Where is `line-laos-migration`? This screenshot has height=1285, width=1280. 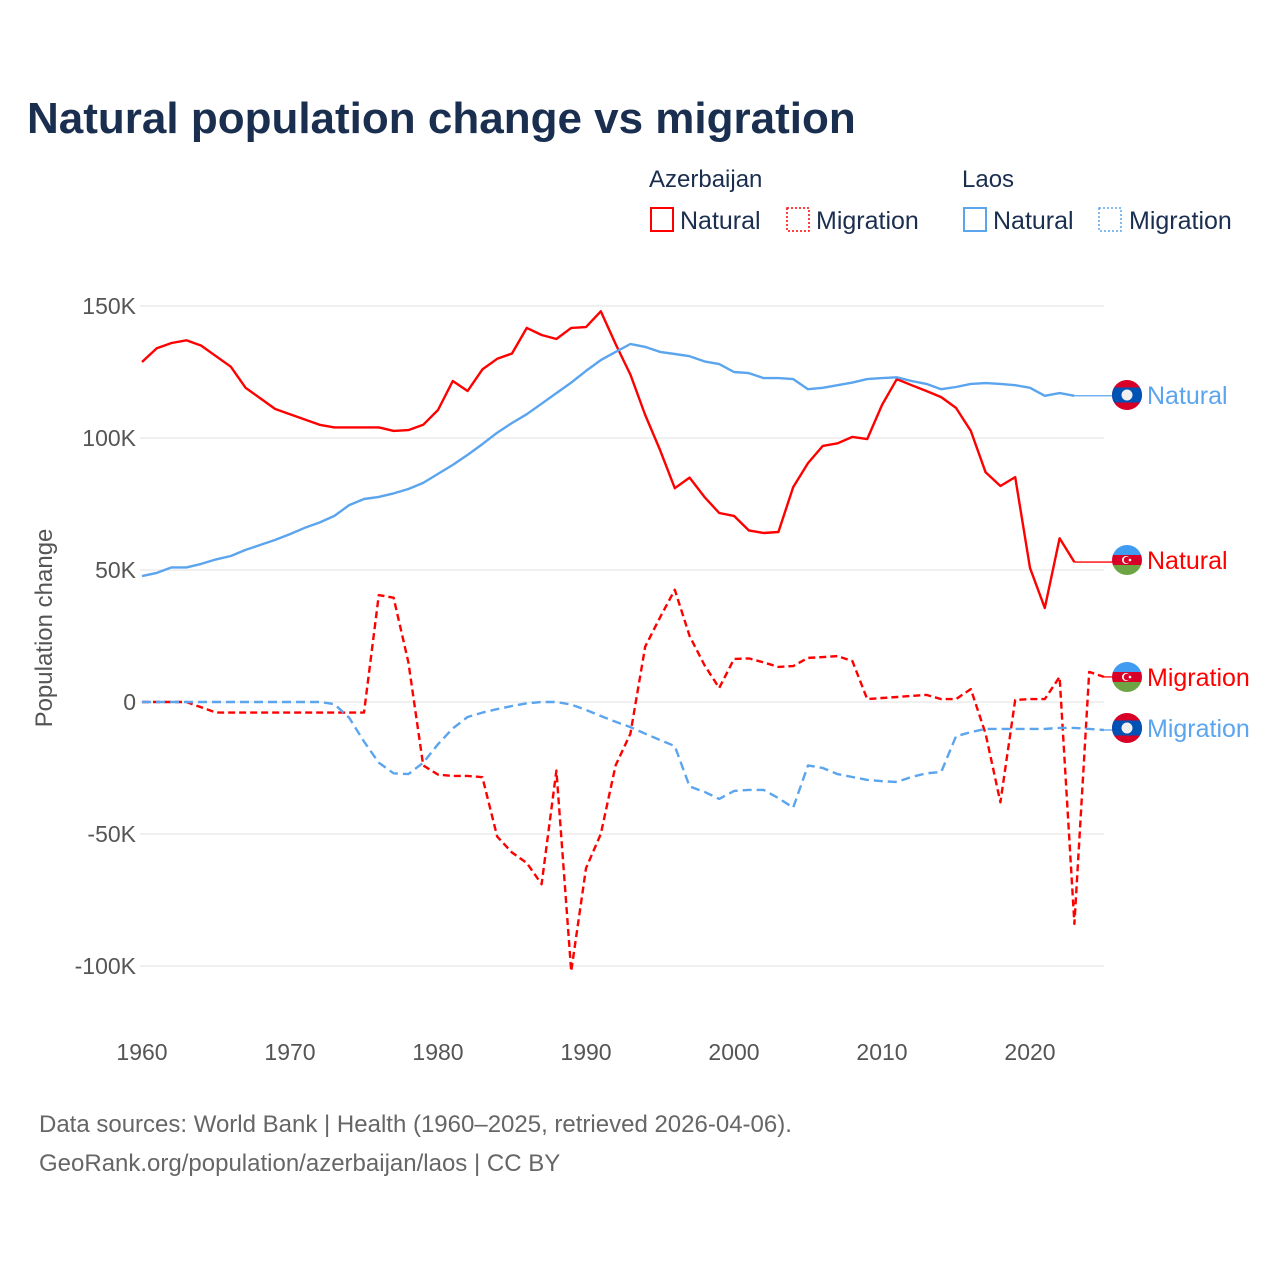
line-laos-migration is located at coordinates (623, 754).